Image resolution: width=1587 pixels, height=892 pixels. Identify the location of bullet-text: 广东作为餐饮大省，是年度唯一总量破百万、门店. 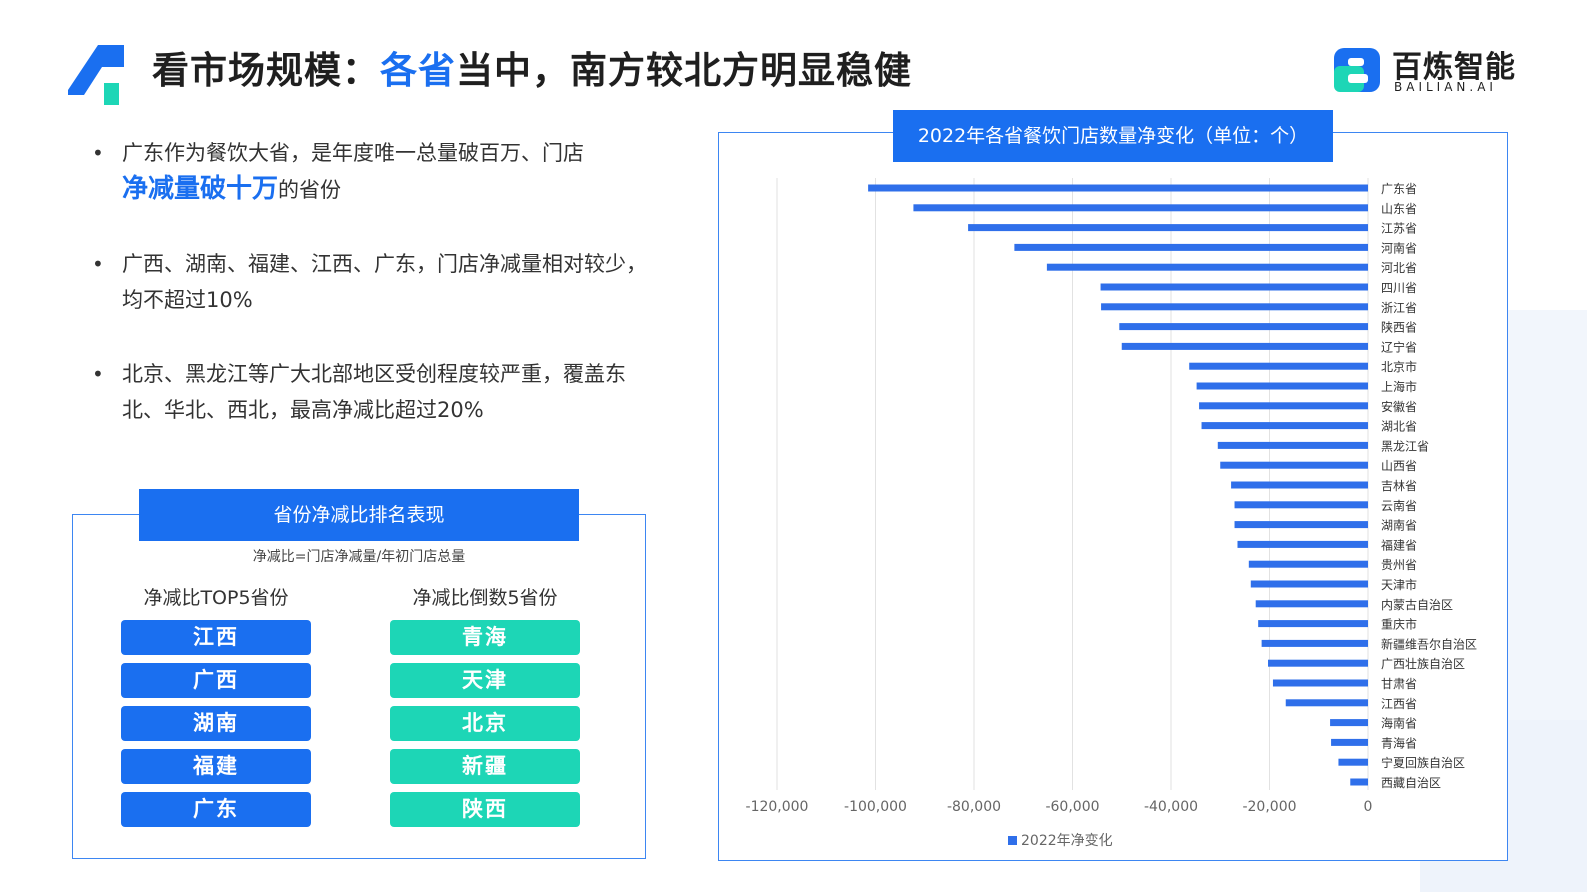
(353, 153).